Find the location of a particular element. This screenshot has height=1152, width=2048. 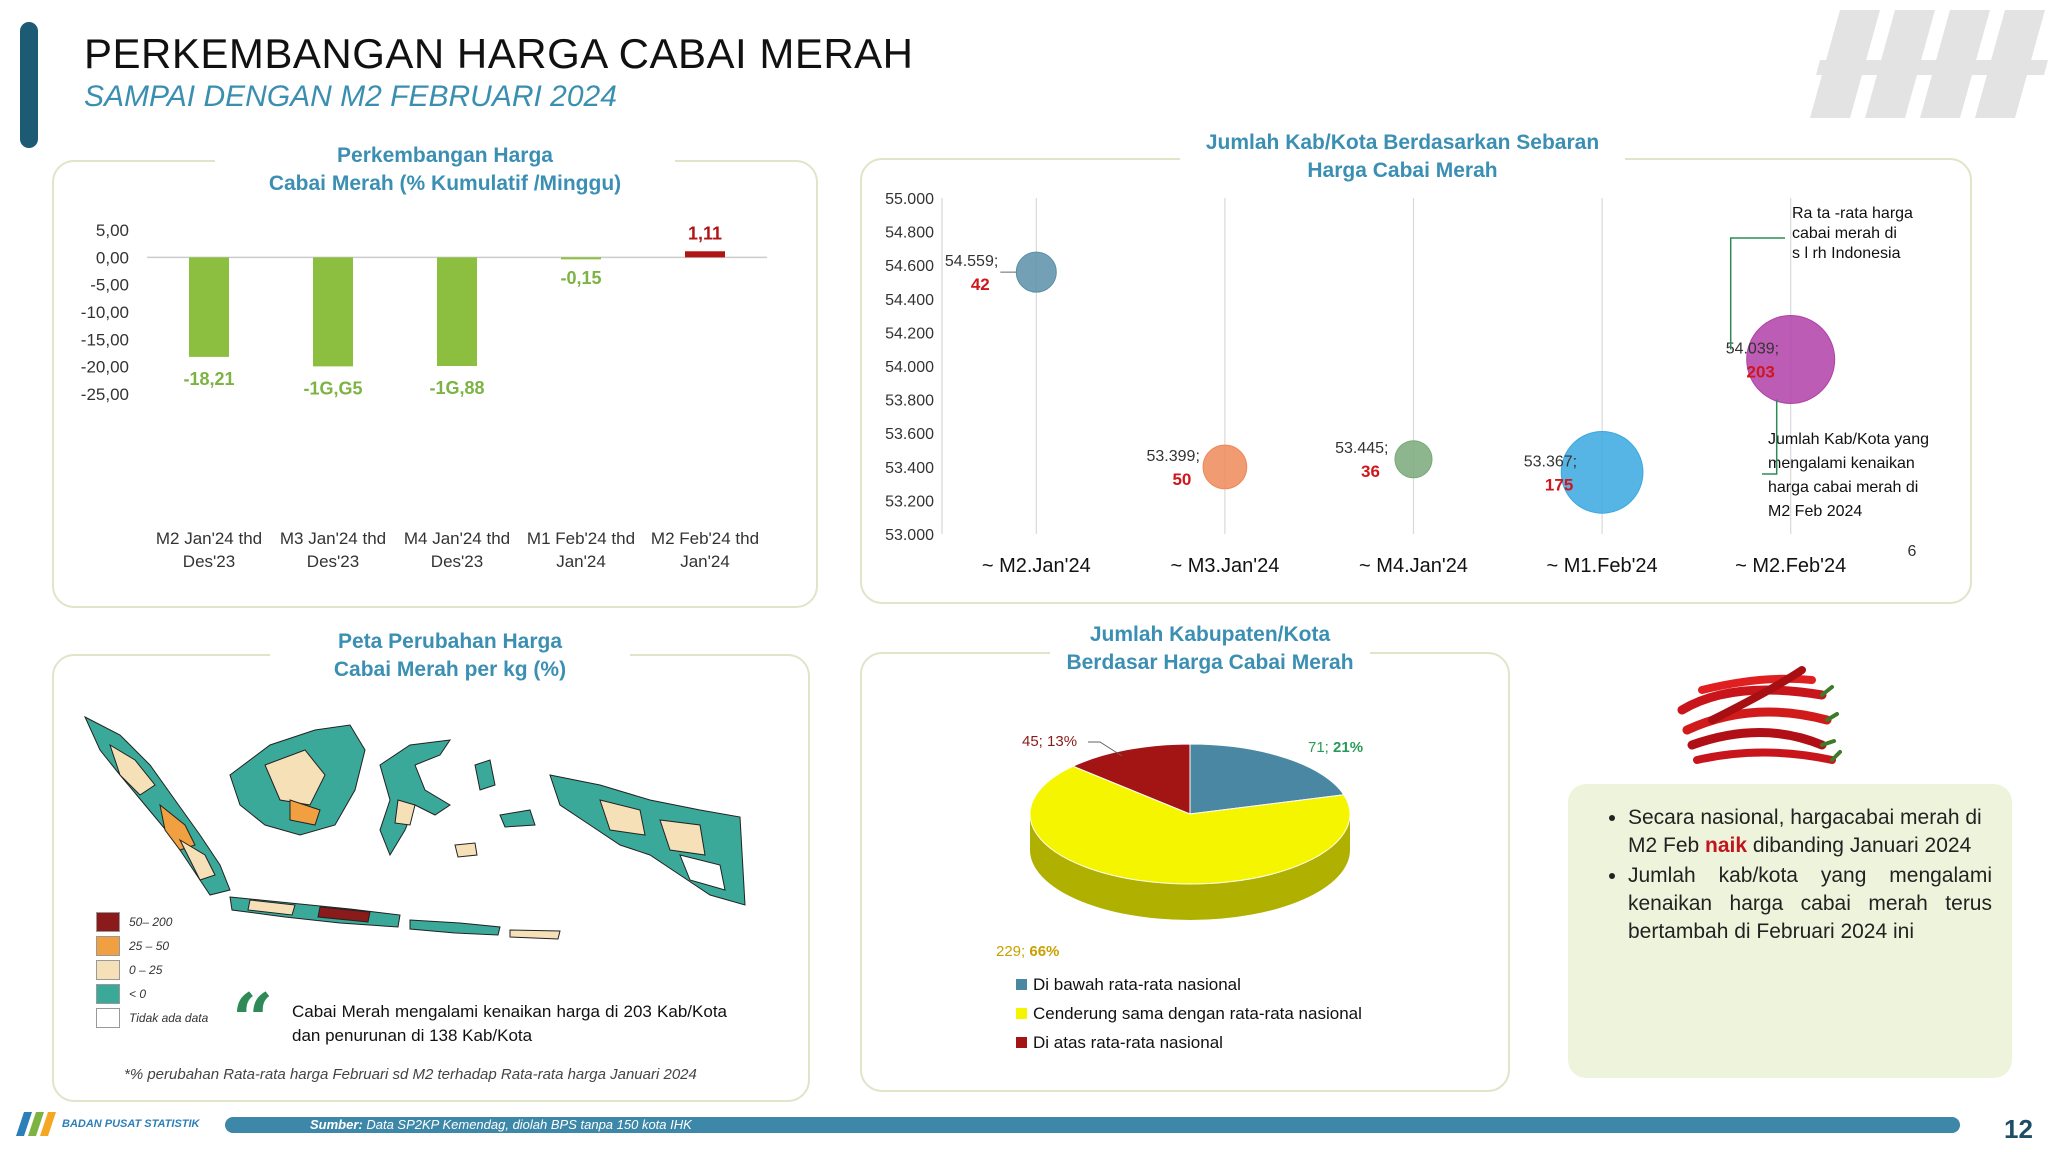

bubble-annotation-avg-leader is located at coordinates (1757, 293).